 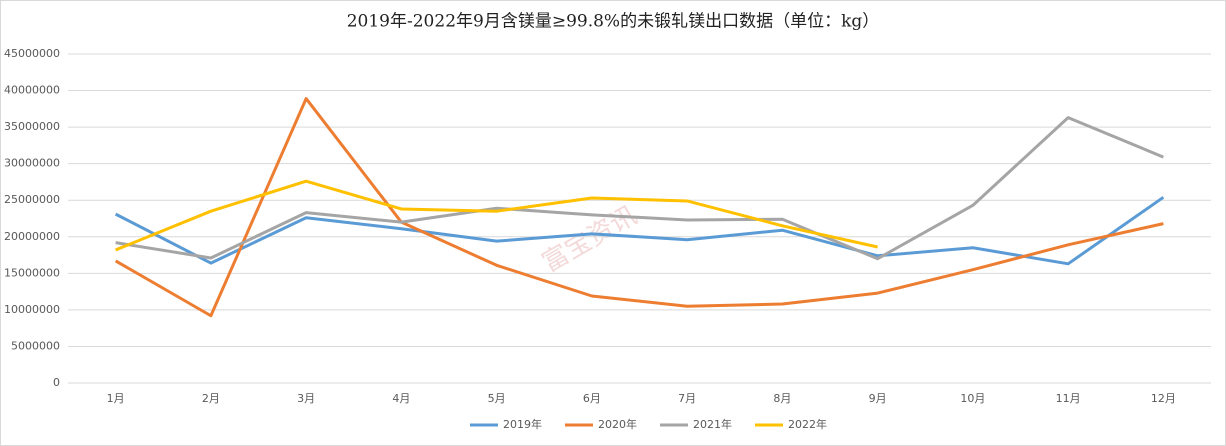 What do you see at coordinates (782, 398) in the screenshot?
I see `x-tick-label: 8月` at bounding box center [782, 398].